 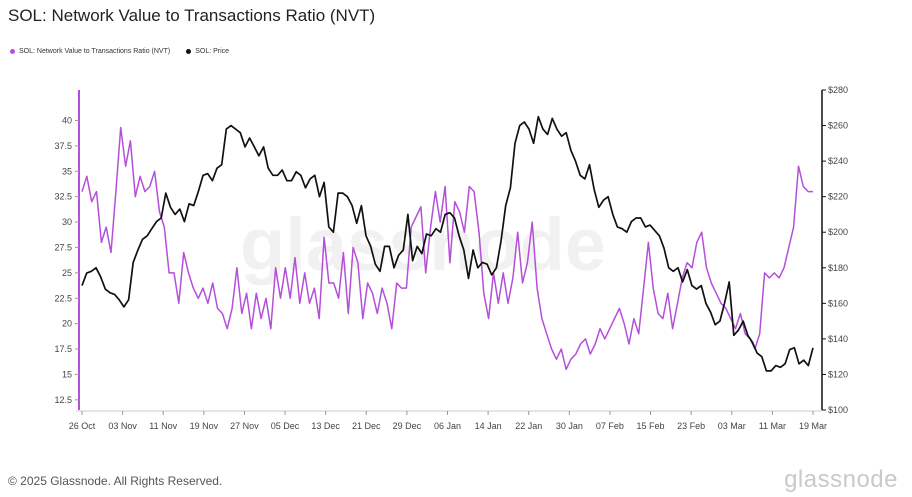 I want to click on legend-item-price: SOL: Price, so click(x=207, y=51).